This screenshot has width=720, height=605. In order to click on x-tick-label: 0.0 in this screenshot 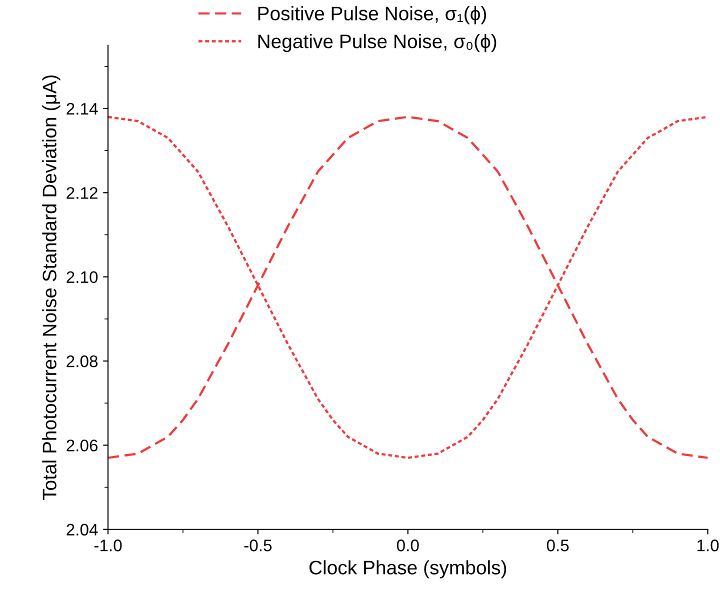, I will do `click(407, 546)`.